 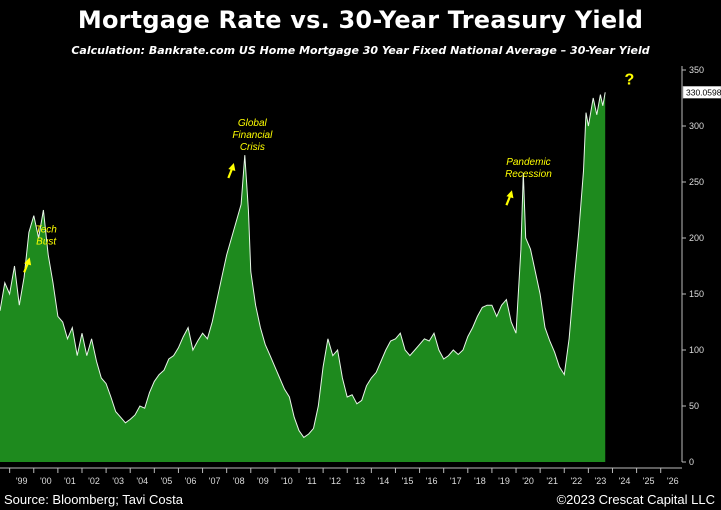 What do you see at coordinates (432, 481) in the screenshot?
I see `x-tick-label: '16` at bounding box center [432, 481].